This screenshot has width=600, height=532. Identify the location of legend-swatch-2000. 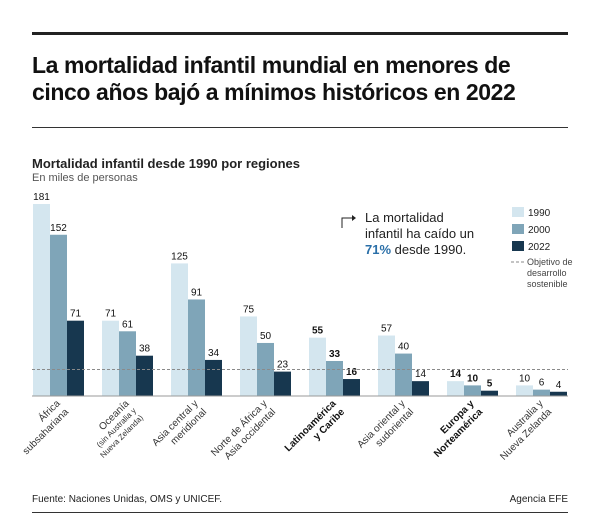
(518, 229).